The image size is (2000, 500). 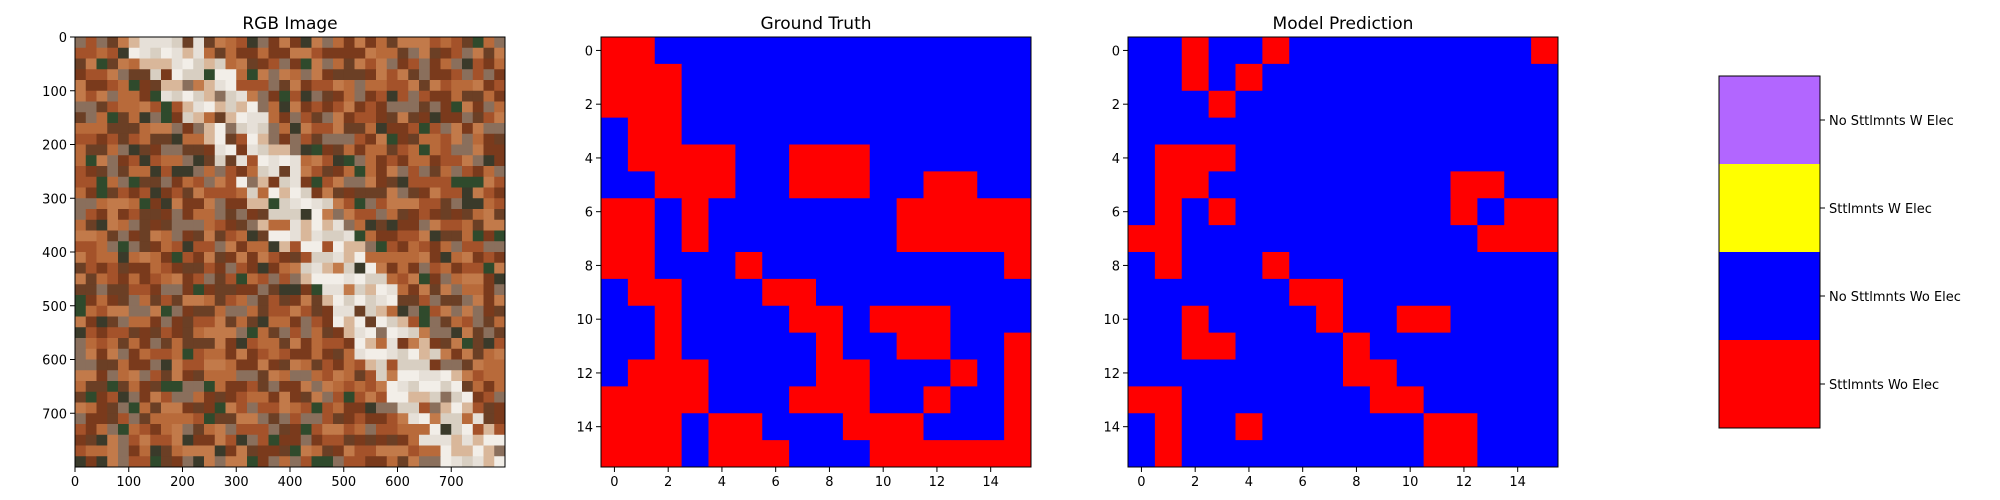 I want to click on x-tick-label: 0, so click(x=614, y=482).